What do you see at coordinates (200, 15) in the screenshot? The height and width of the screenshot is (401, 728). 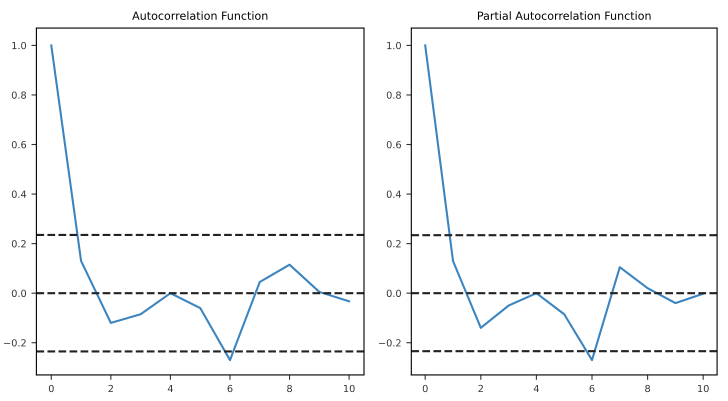 I see `chart-title: Autocorrelation Function` at bounding box center [200, 15].